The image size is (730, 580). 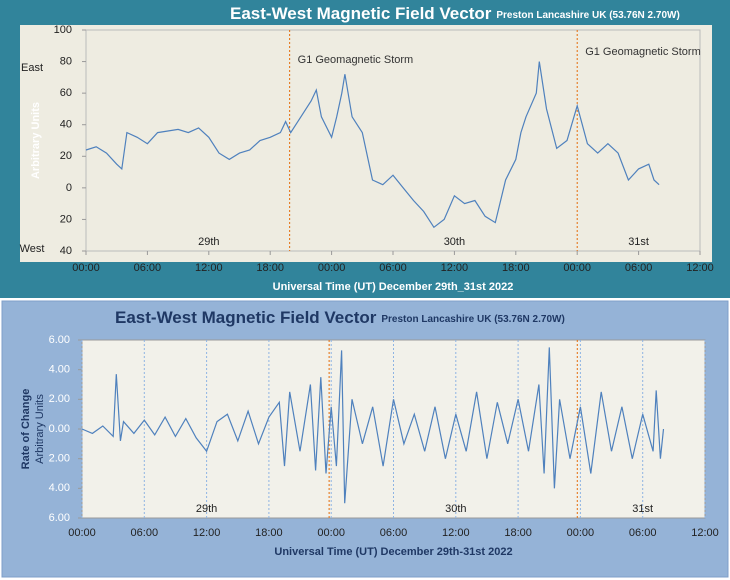 I want to click on y-tick-label: 80, so click(x=66, y=61).